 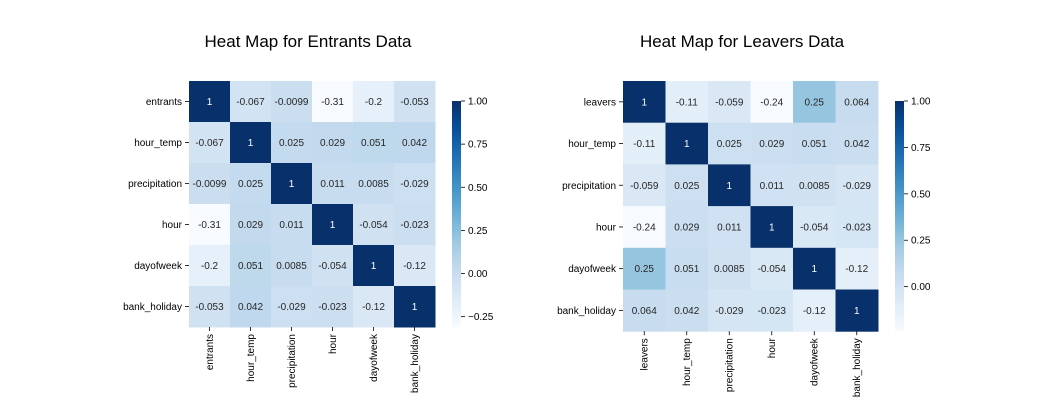 I want to click on leavers-cell-label: 0.25, so click(x=645, y=269).